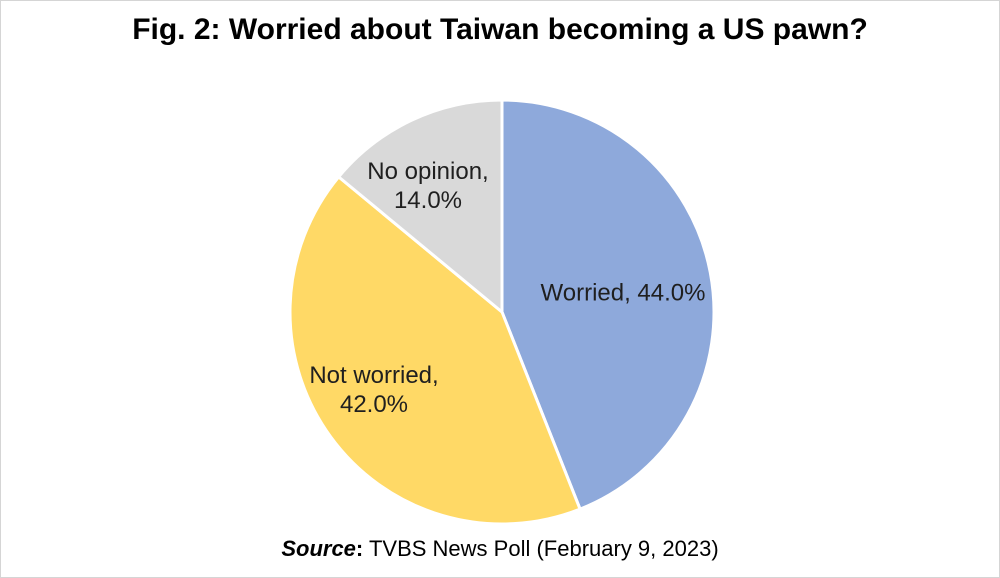 The height and width of the screenshot is (578, 1000). Describe the element at coordinates (428, 200) in the screenshot. I see `pie-label-line: 14.0%` at that location.